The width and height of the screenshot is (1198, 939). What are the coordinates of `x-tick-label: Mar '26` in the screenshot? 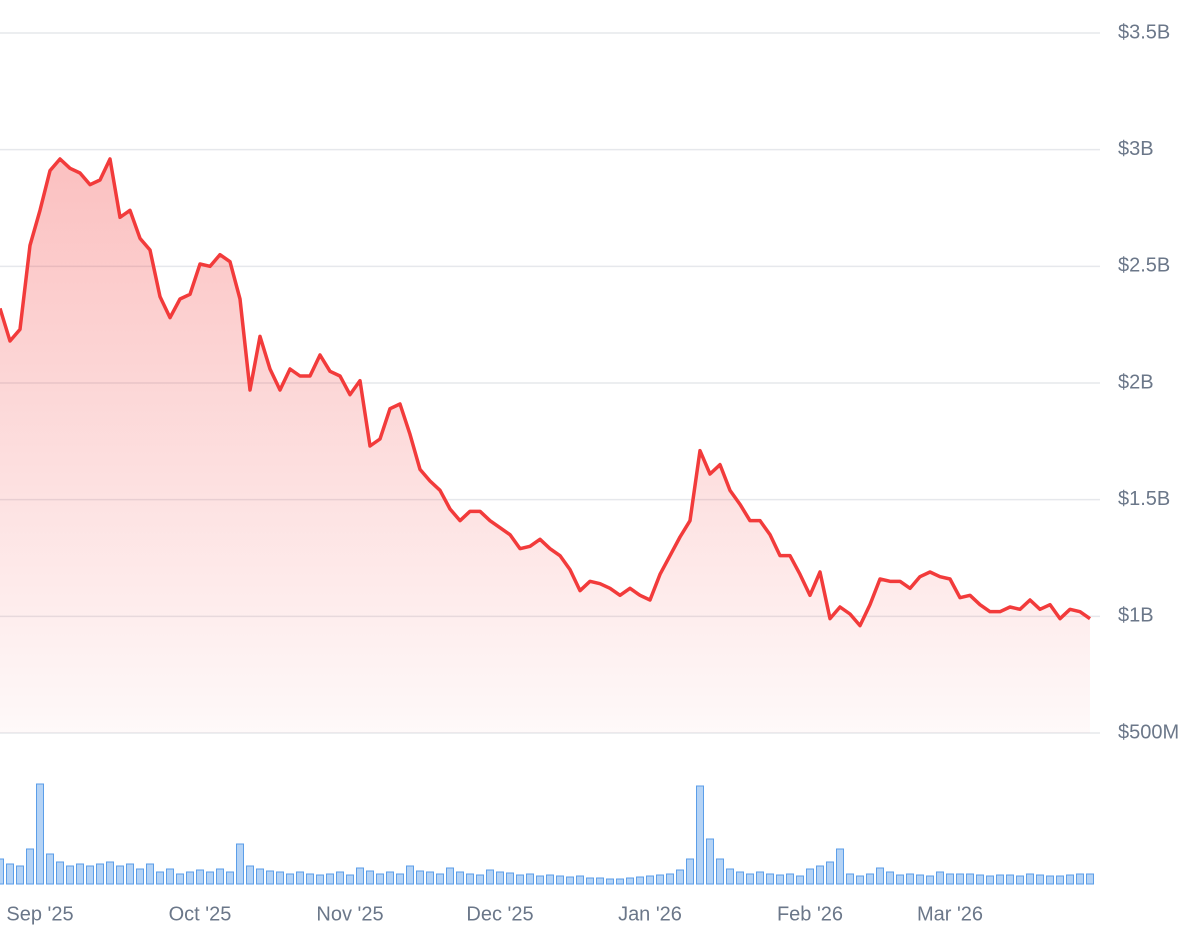 It's located at (950, 914).